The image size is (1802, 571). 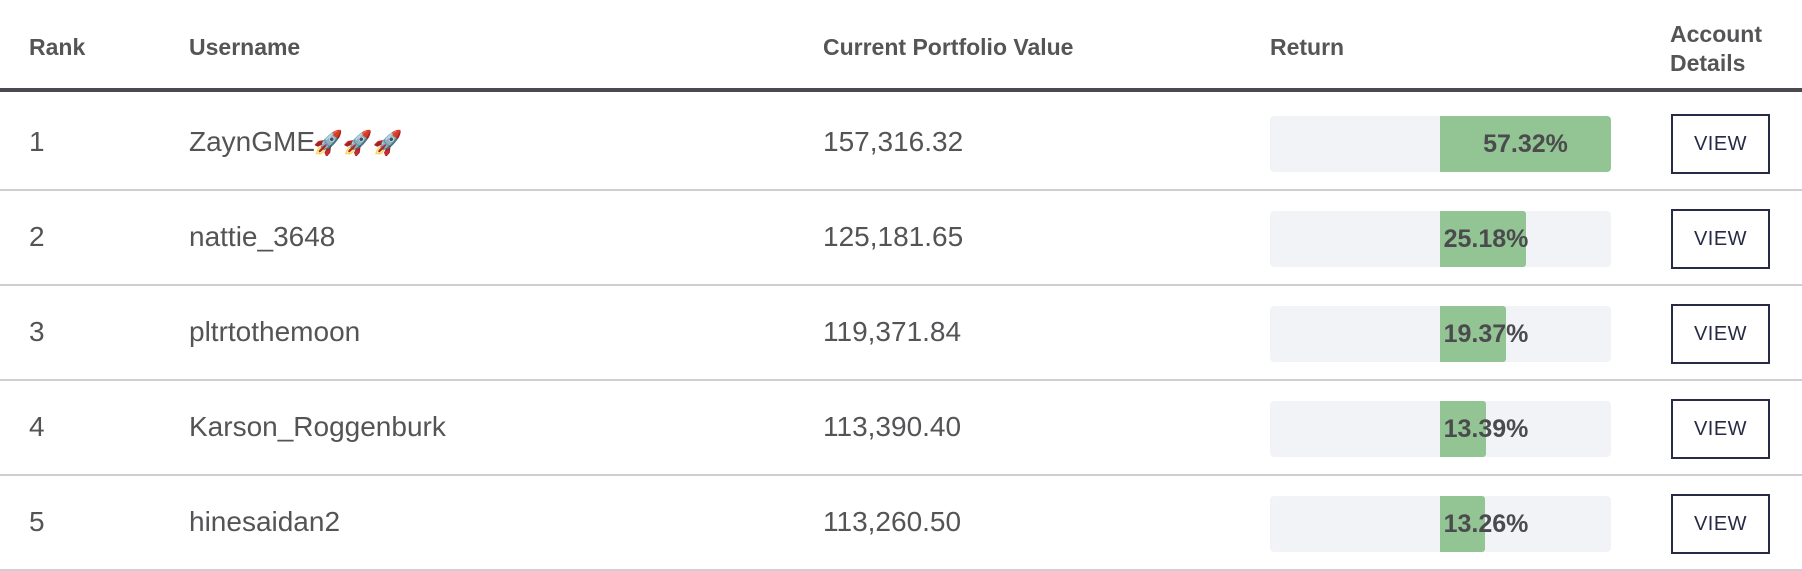 I want to click on username-text: nattie_3648, so click(x=262, y=236).